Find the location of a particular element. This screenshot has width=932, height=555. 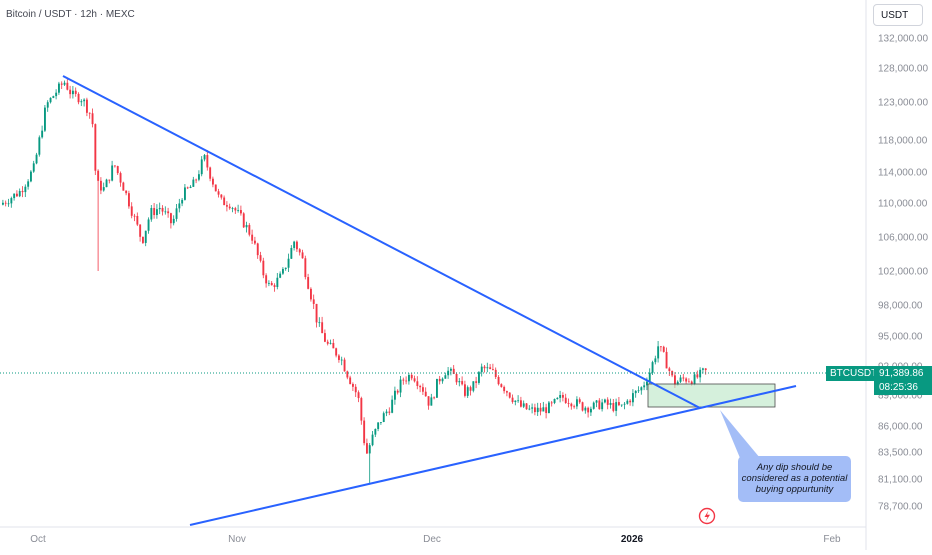

price-tick-label: 86,000.00 is located at coordinates (900, 427).